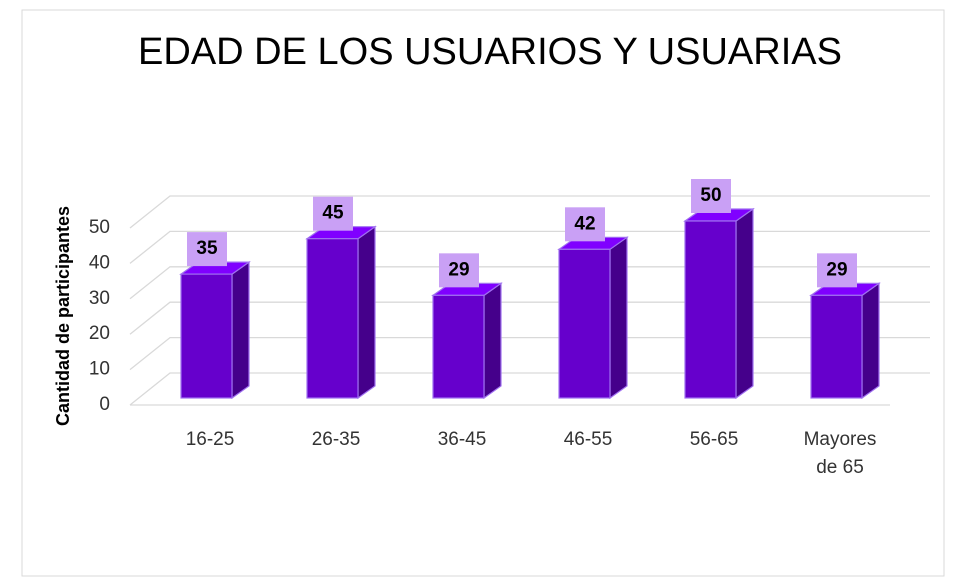  Describe the element at coordinates (336, 439) in the screenshot. I see `x-tick-label: 26-35` at that location.